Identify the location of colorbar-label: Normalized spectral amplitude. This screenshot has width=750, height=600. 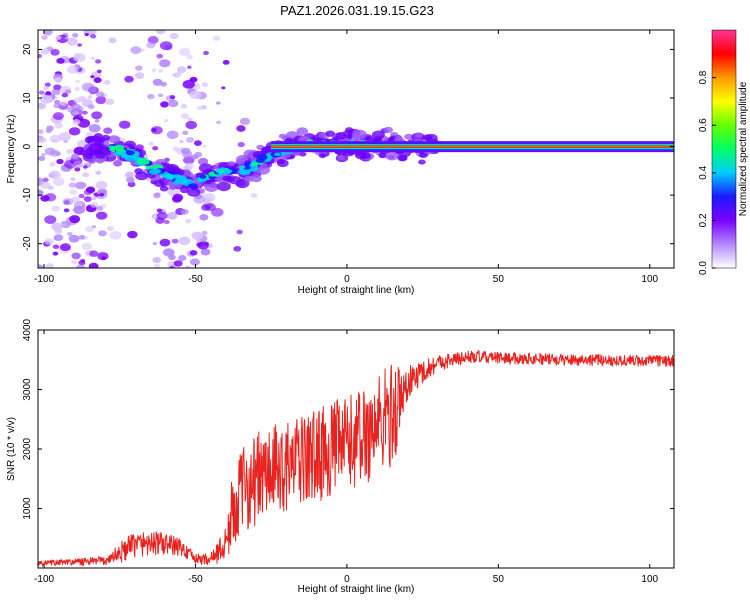
(743, 148).